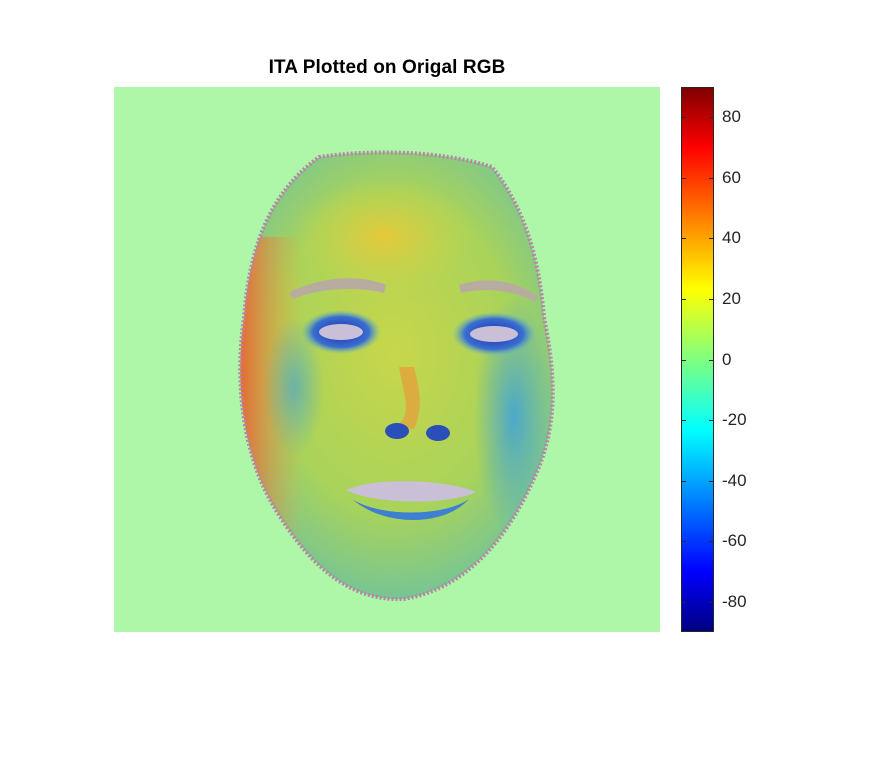 This screenshot has width=870, height=781. Describe the element at coordinates (734, 420) in the screenshot. I see `colorbar-tick-label: -20` at that location.